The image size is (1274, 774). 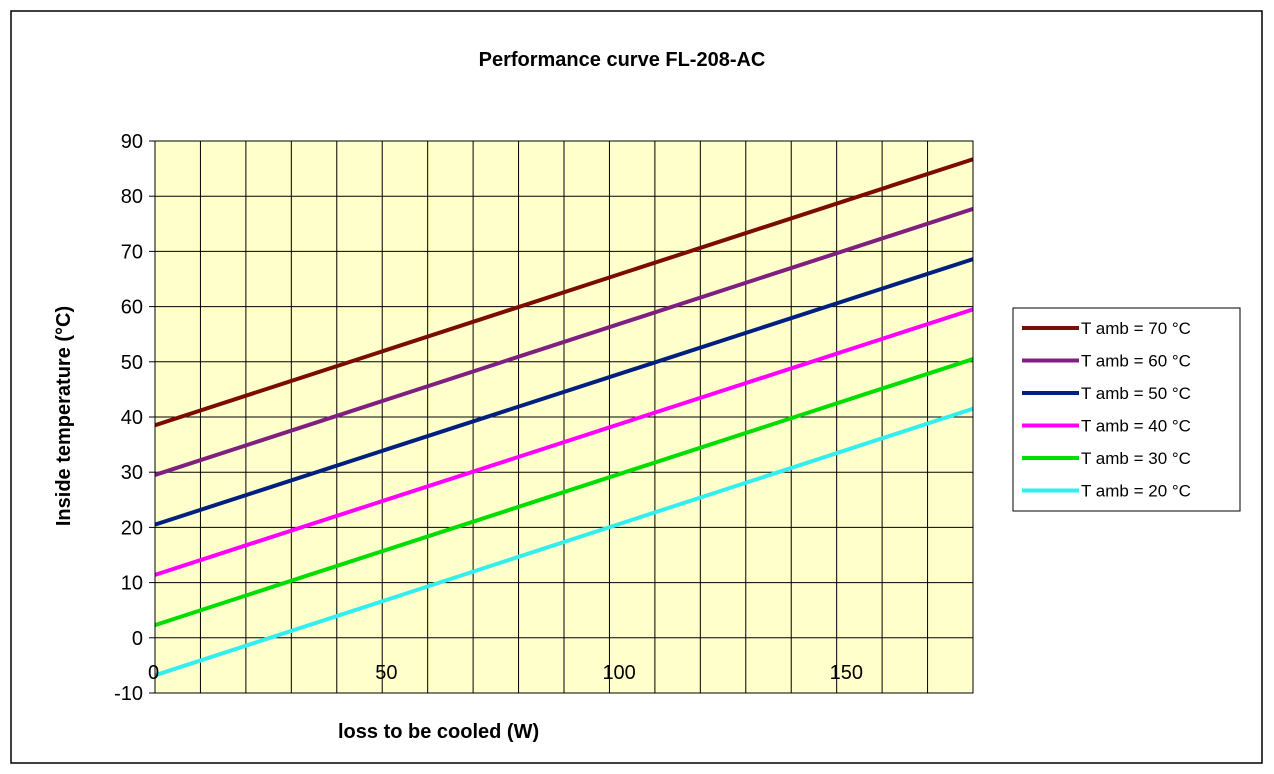 I want to click on legend-label: T amb = 30 °C, so click(x=1136, y=458).